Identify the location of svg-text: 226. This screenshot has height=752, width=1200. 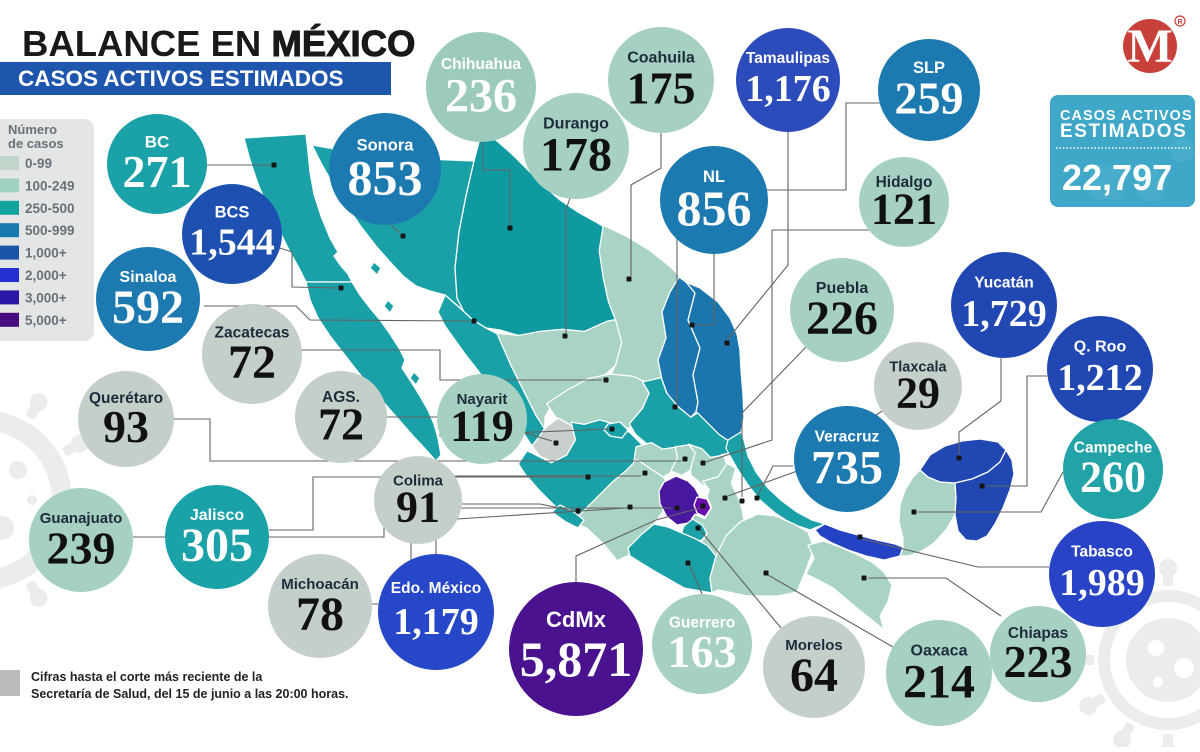
(842, 318).